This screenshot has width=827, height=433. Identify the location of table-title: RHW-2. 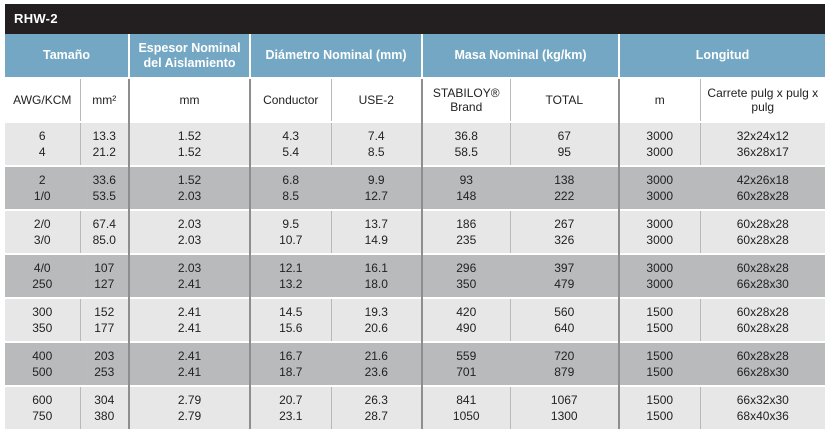
(415, 19).